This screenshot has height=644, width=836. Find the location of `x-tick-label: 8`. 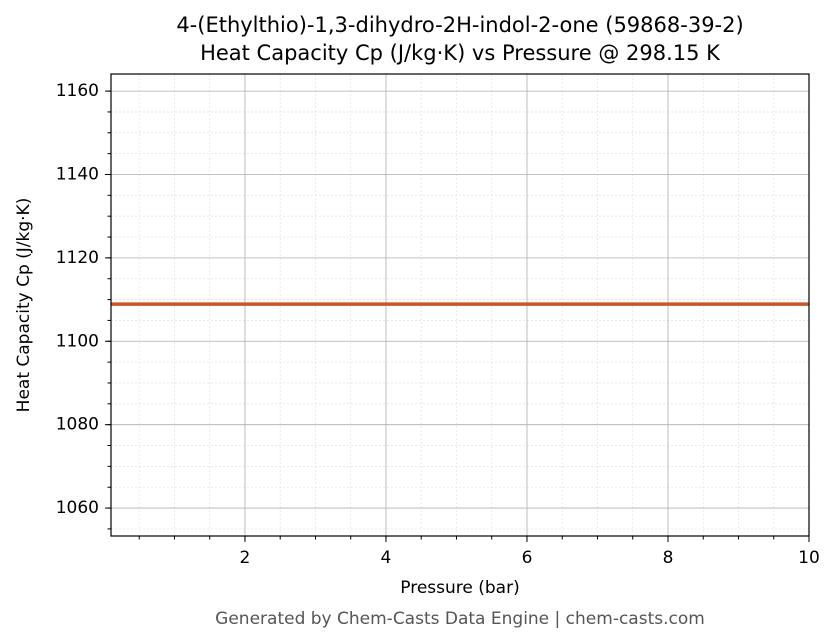

x-tick-label: 8 is located at coordinates (668, 558).